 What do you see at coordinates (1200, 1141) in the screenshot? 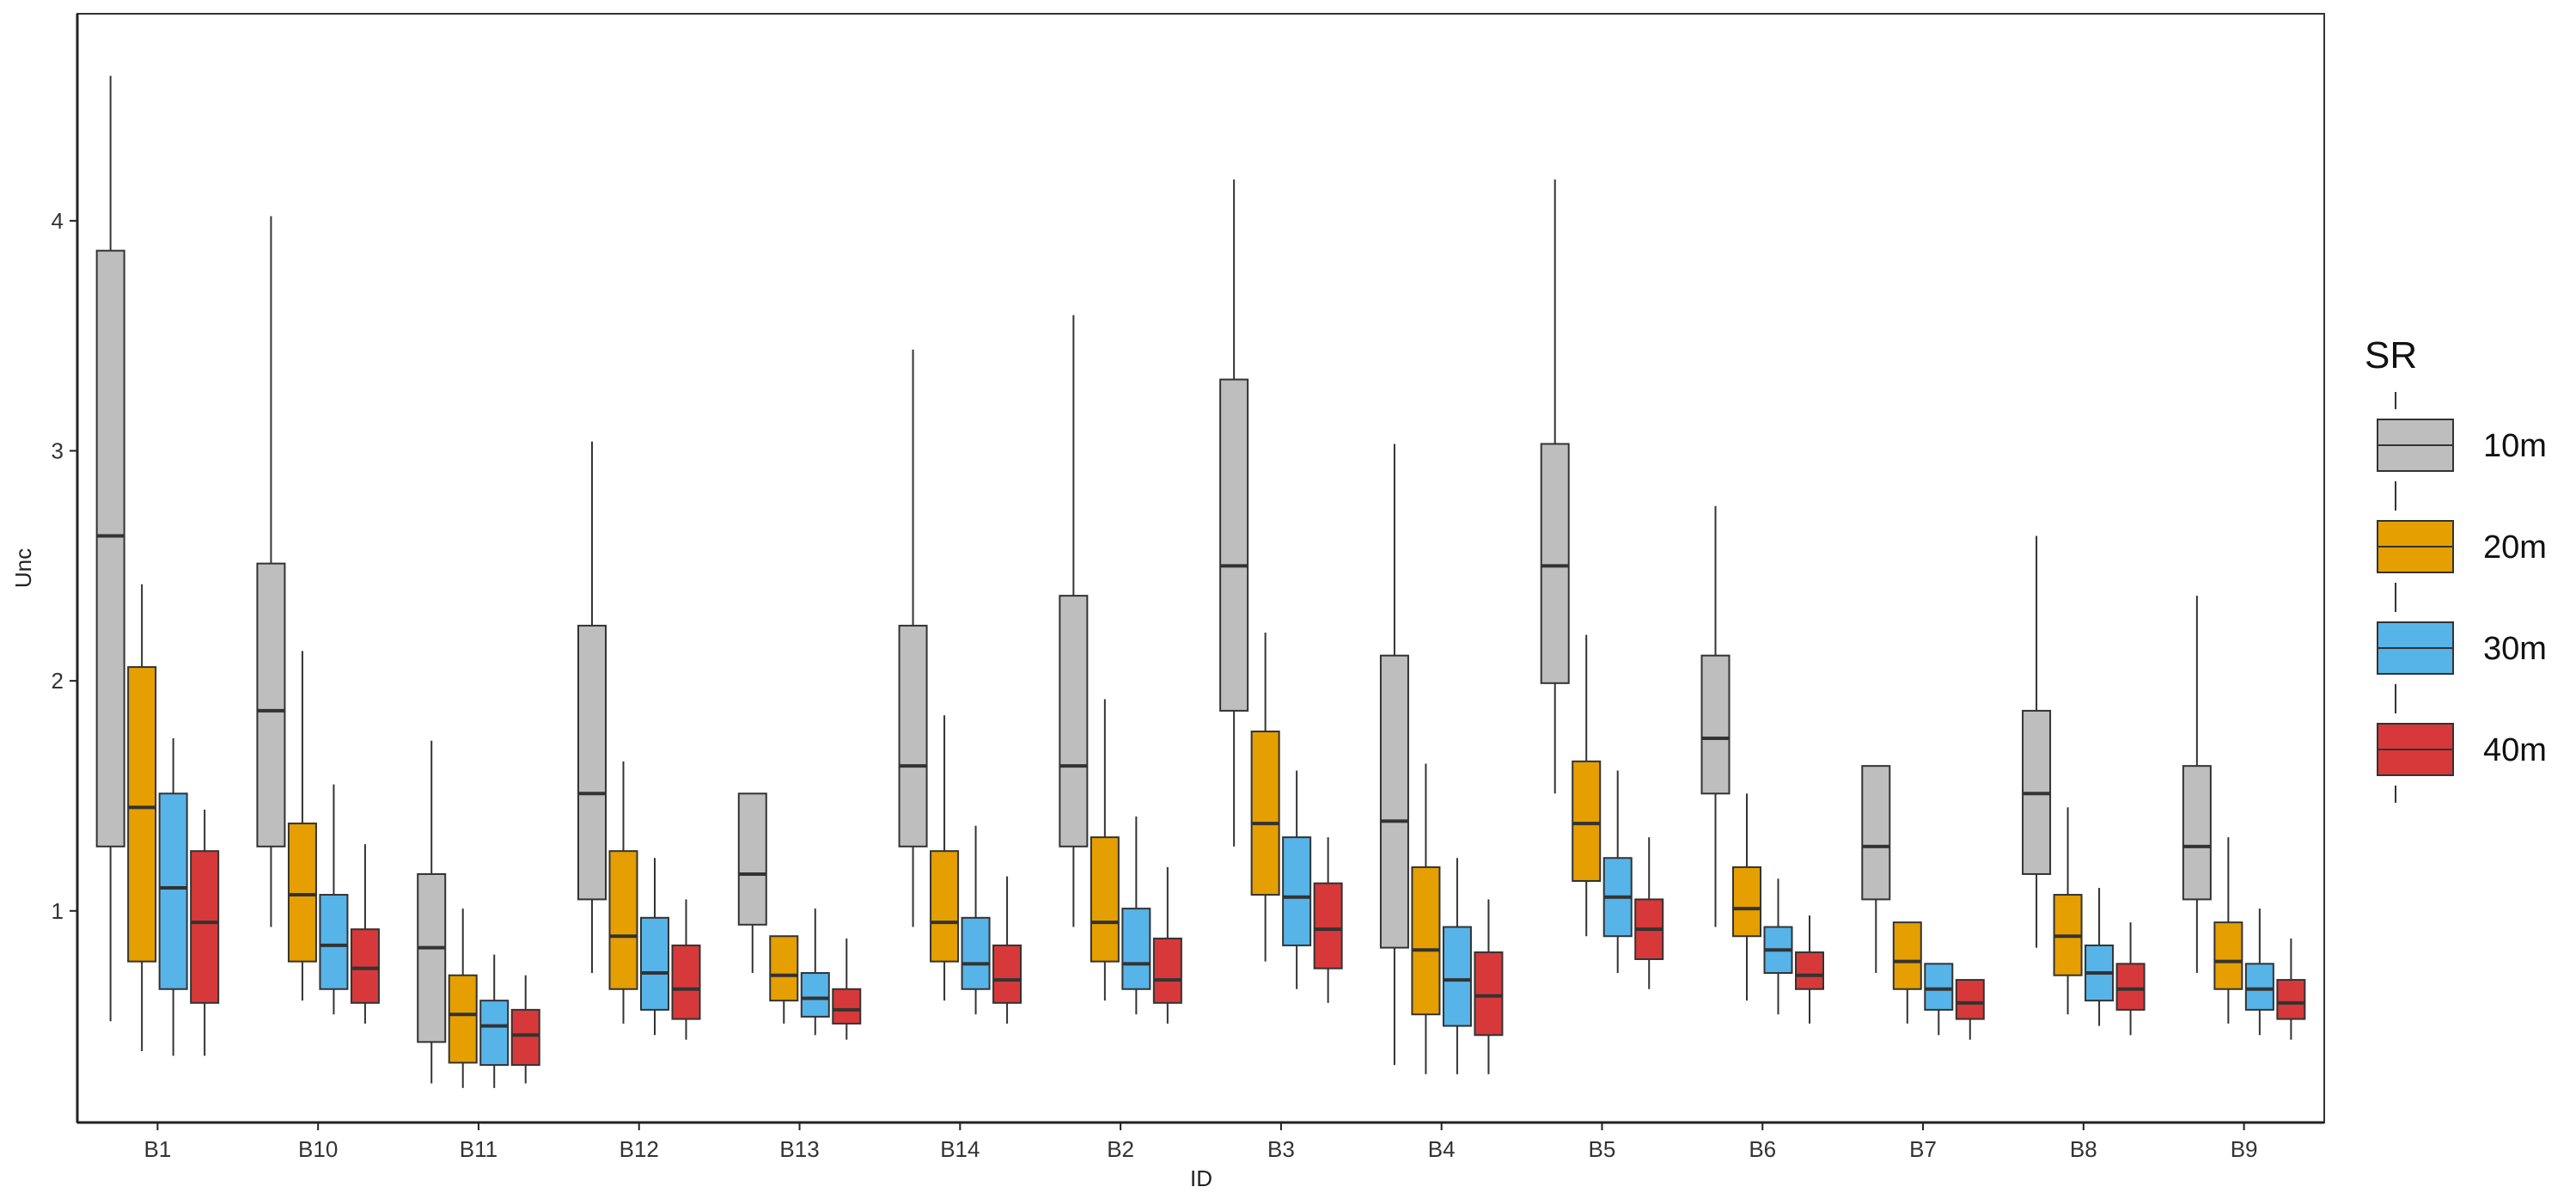
I see `x-axis: B1 B10 B11 B12 B13 B14 B2 B3 B4 B5 B6 B7 B8 B9` at bounding box center [1200, 1141].